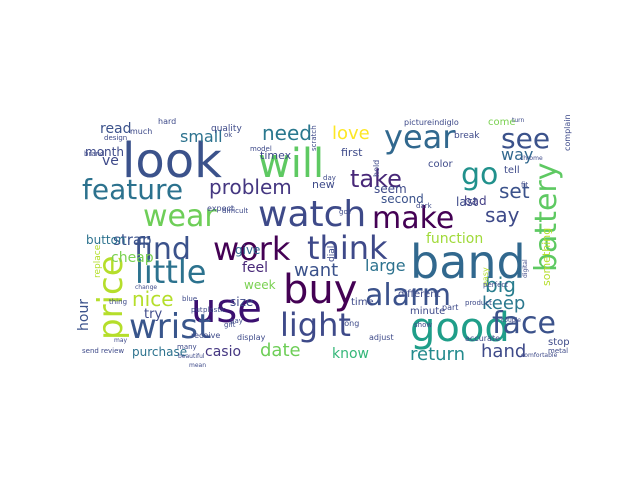 Image resolution: width=640 pixels, height=480 pixels. Describe the element at coordinates (106, 240) in the screenshot. I see `word-button: button` at that location.